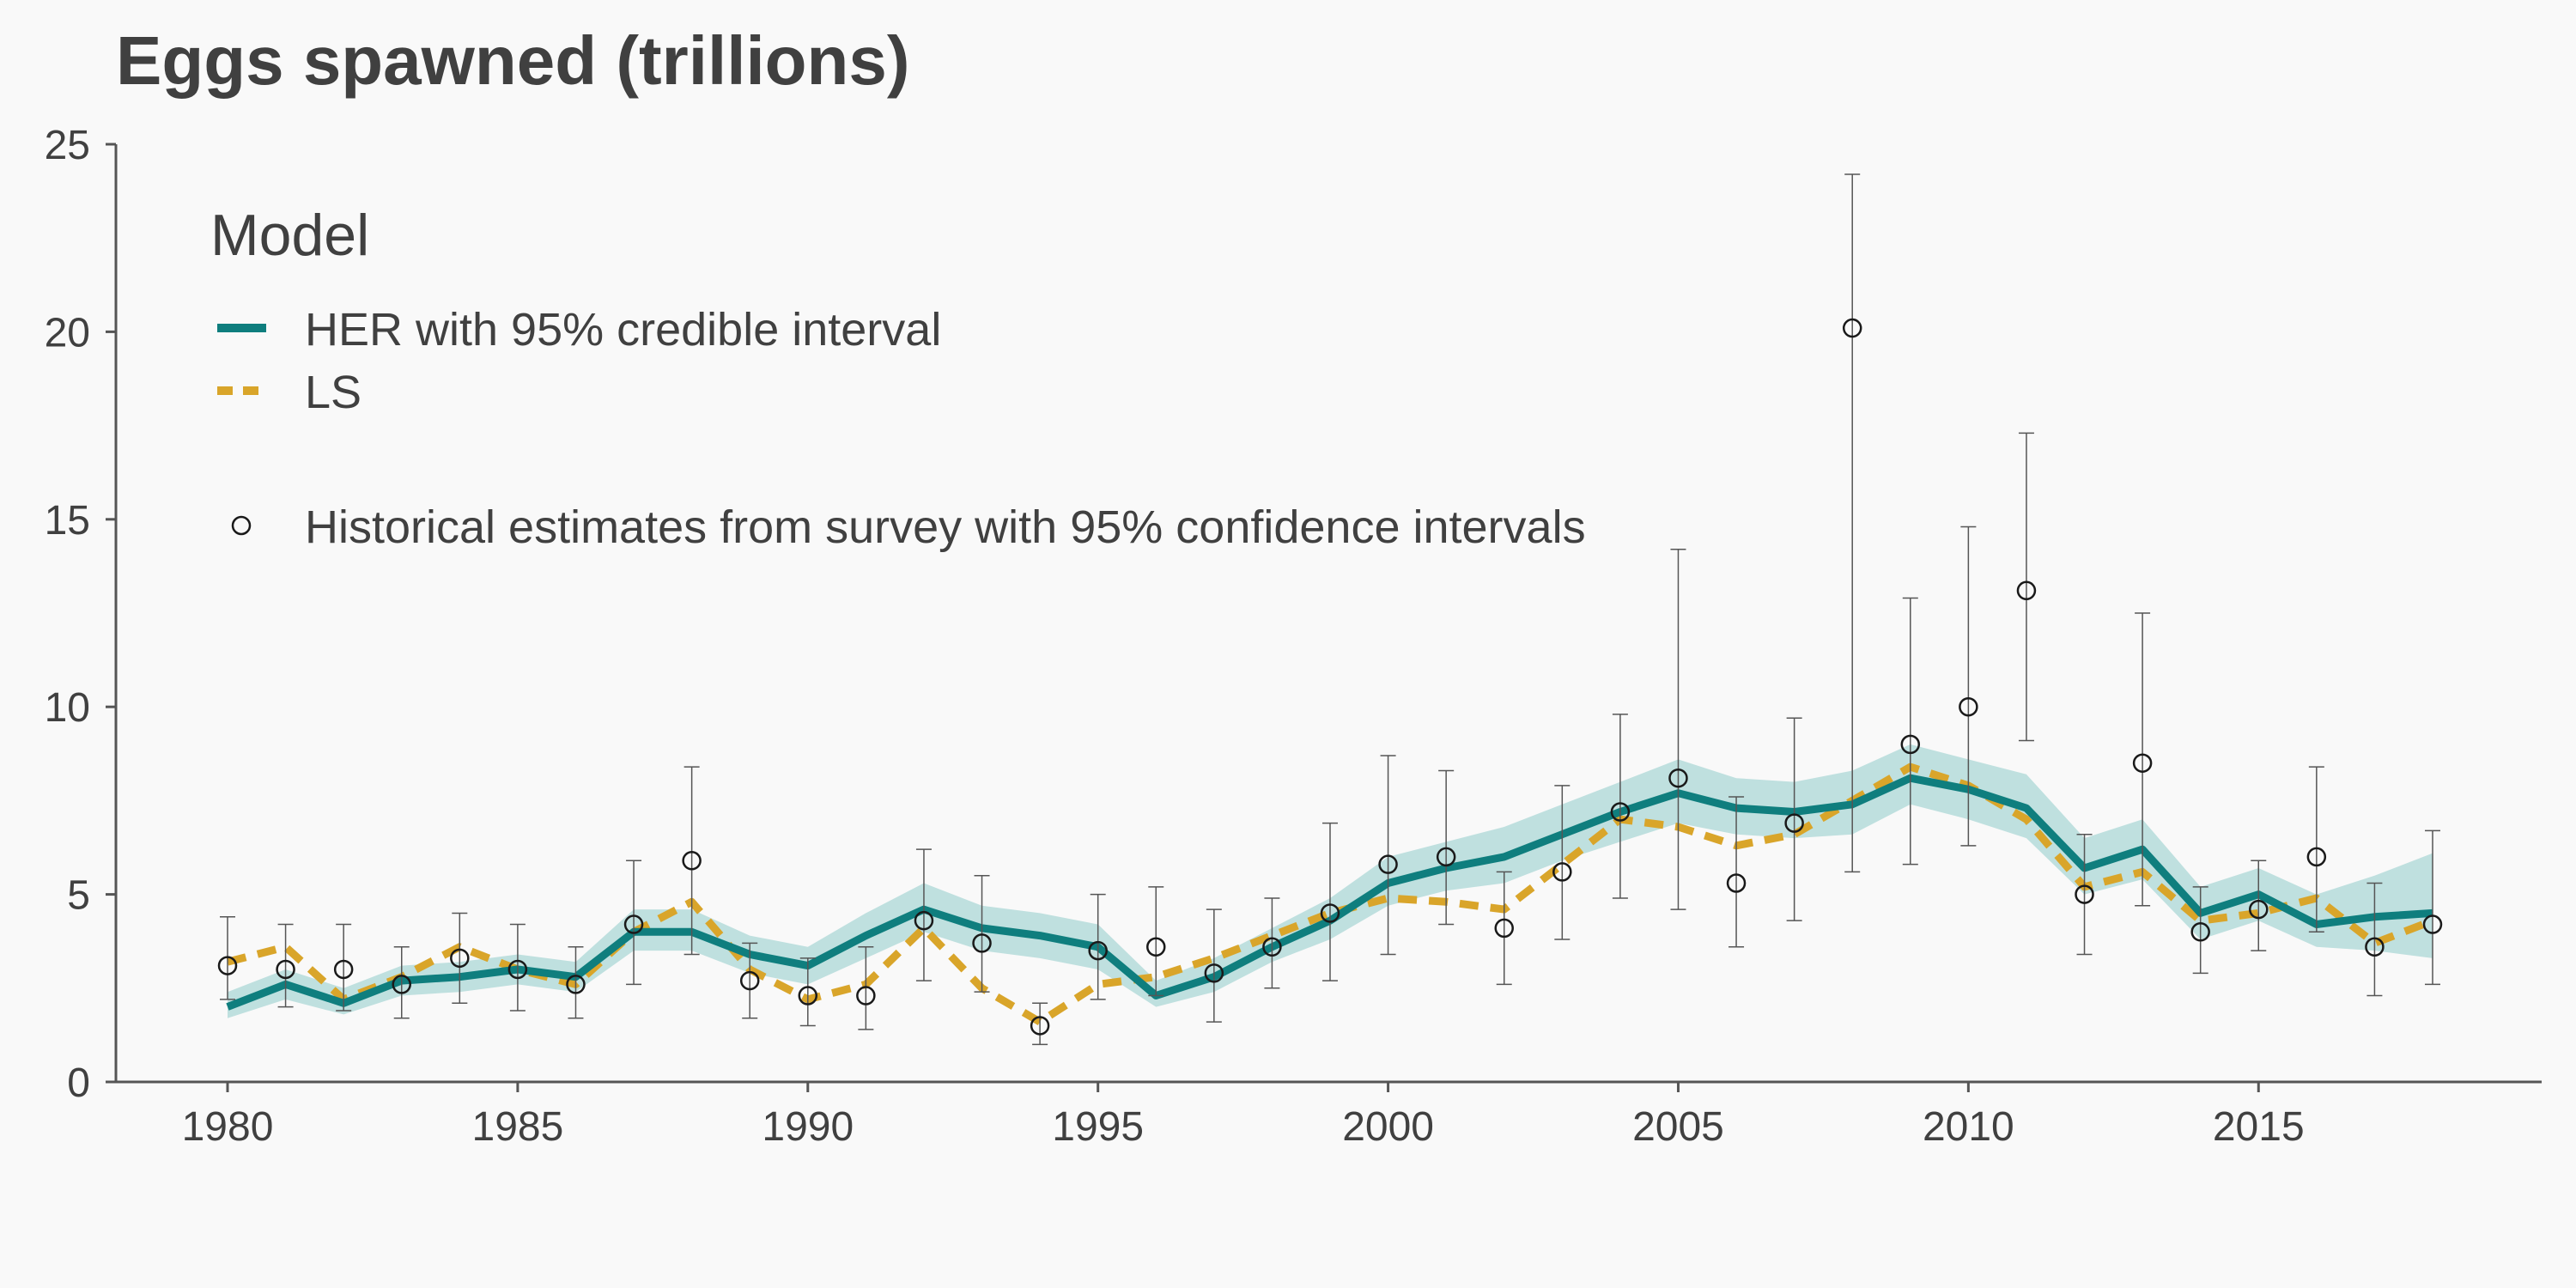  Describe the element at coordinates (67, 521) in the screenshot. I see `y-tick-label: 15` at that location.